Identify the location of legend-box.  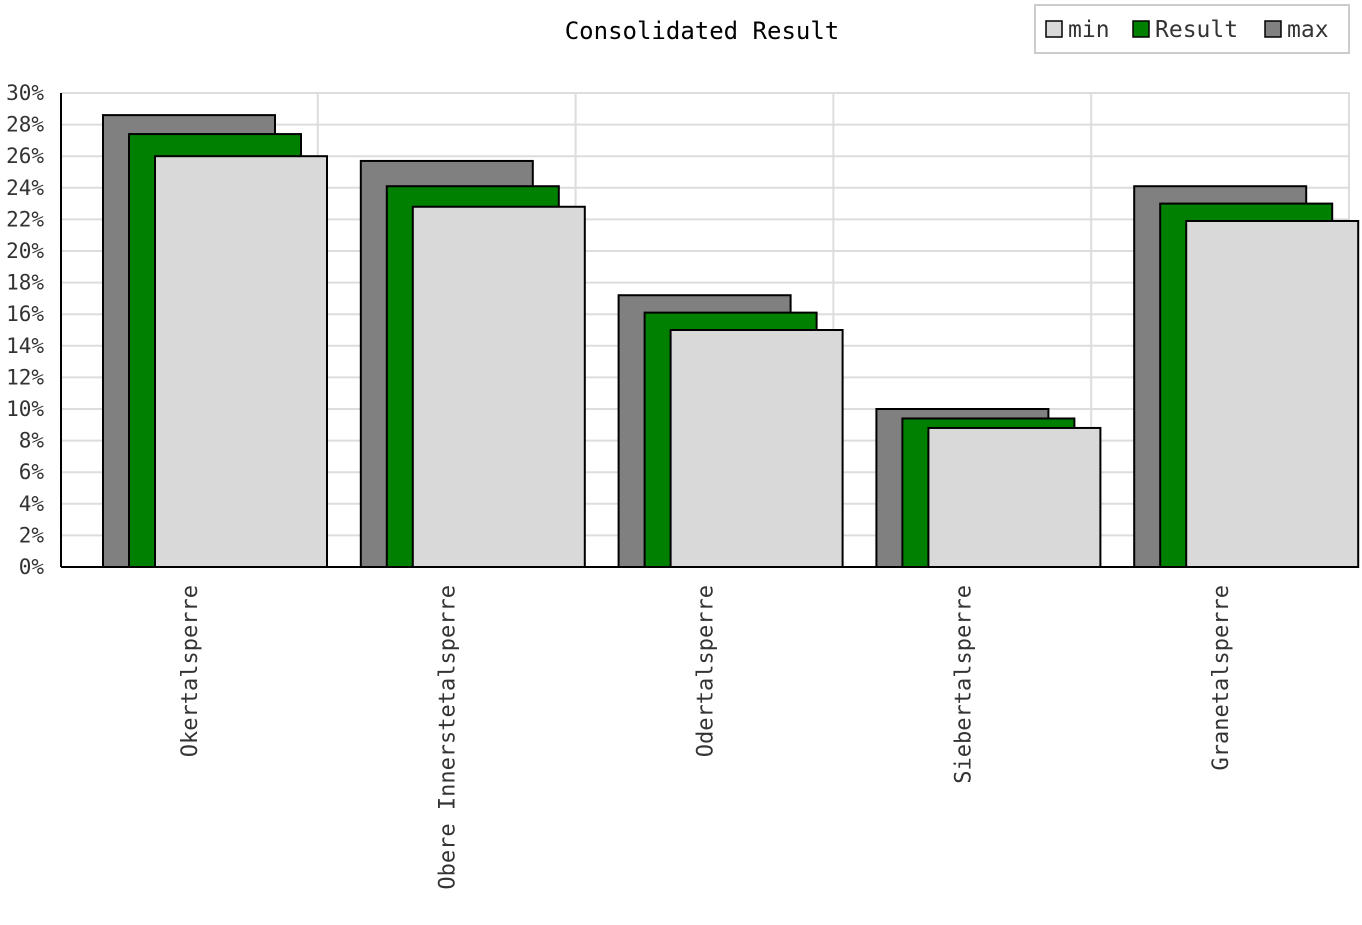
(1192, 29).